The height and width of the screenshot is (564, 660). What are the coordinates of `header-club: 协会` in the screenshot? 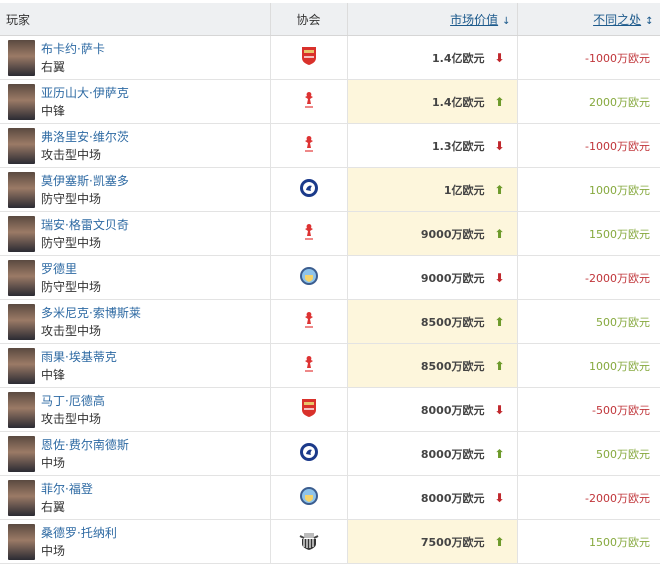 It's located at (309, 18).